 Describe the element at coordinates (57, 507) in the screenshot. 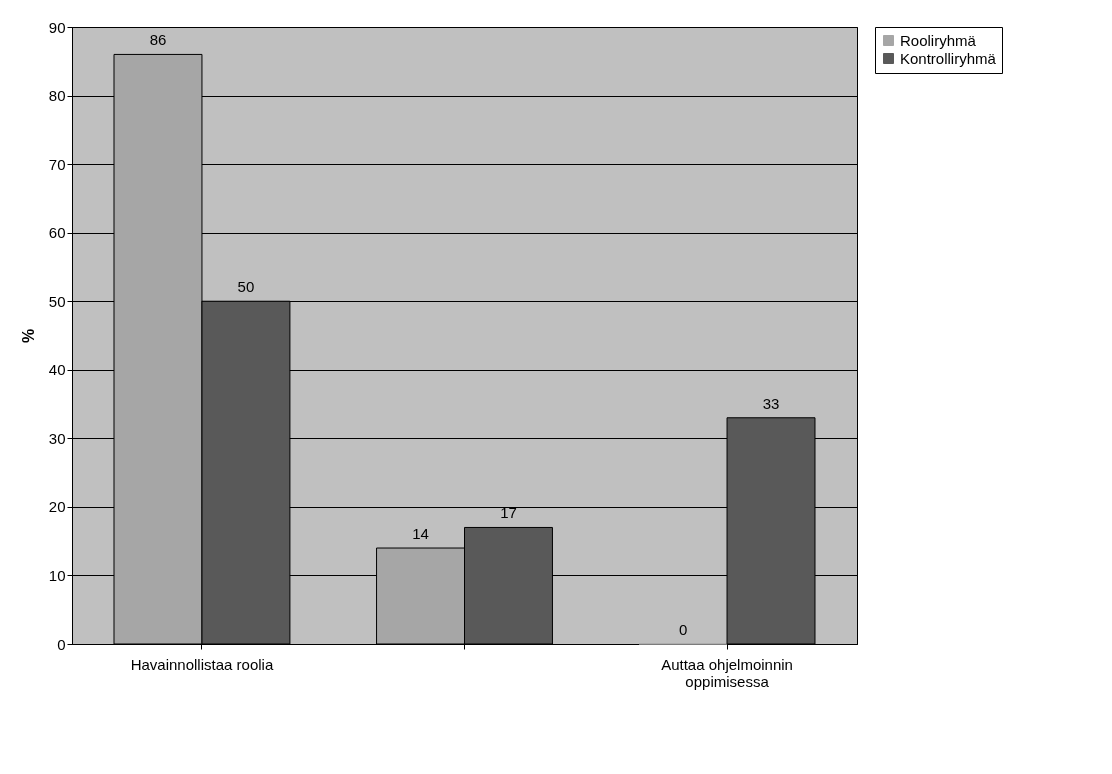

I see `y-tick-label: 20` at that location.